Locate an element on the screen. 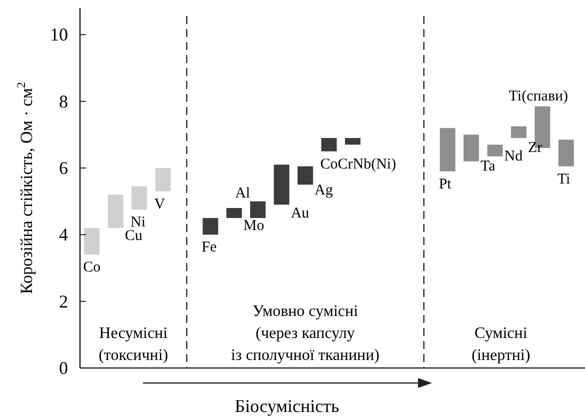 This screenshot has height=419, width=585. y-tick-label: 6 is located at coordinates (63, 168).